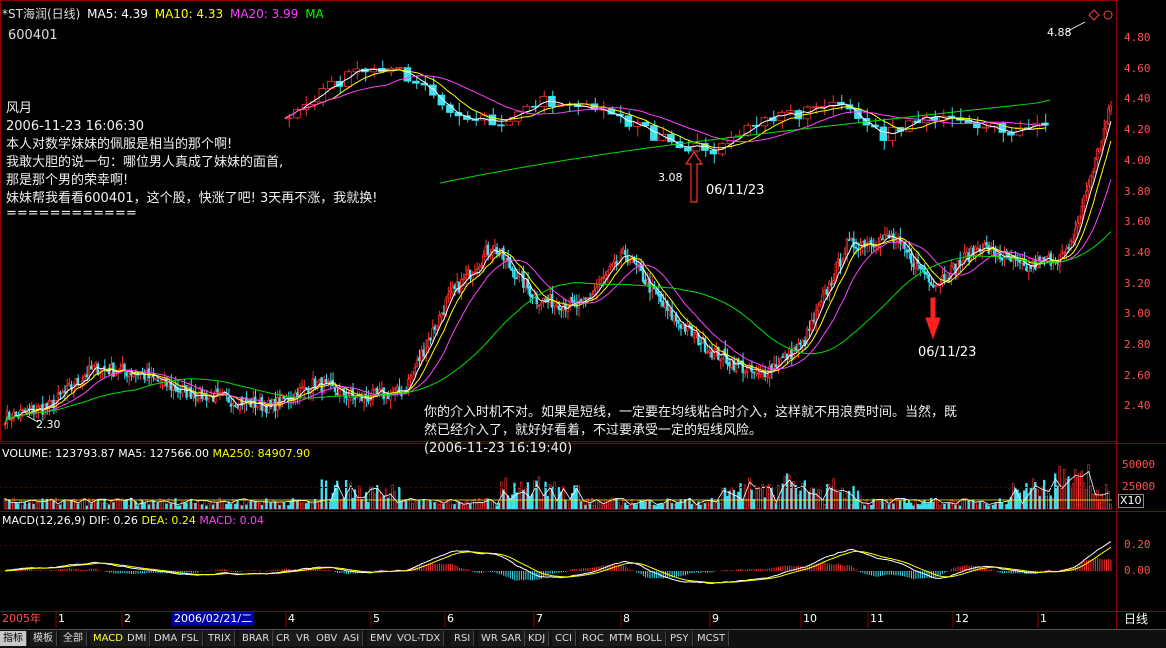 This screenshot has height=648, width=1166. Describe the element at coordinates (220, 638) in the screenshot. I see `tab-trix: TRIX` at that location.